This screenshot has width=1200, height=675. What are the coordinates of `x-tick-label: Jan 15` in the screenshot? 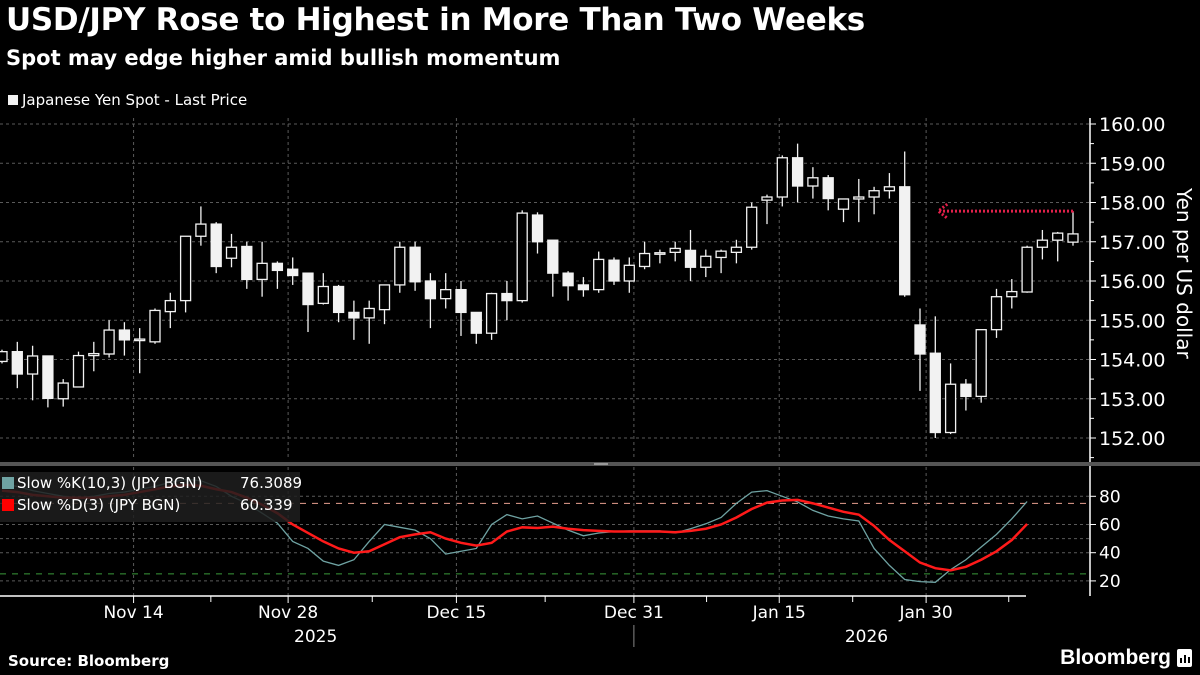 It's located at (779, 613).